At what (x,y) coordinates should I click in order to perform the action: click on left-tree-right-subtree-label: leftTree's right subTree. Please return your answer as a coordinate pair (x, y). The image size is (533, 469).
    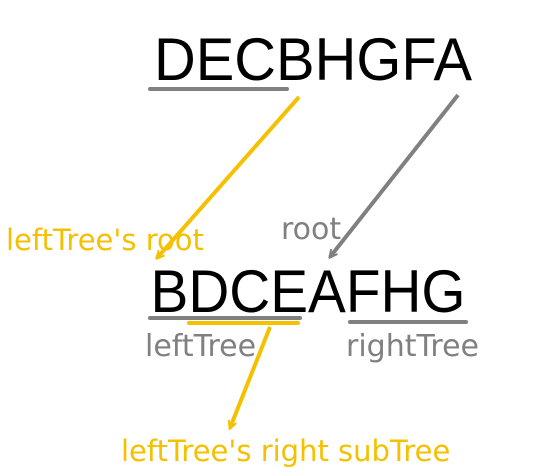
    Looking at the image, I should click on (285, 451).